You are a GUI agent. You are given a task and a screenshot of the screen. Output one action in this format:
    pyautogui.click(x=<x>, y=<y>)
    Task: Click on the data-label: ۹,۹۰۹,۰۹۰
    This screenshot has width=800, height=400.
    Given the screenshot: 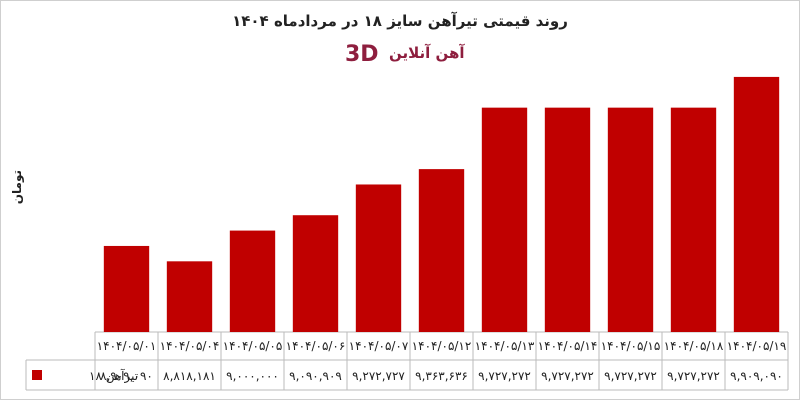 What is the action you would take?
    pyautogui.click(x=756, y=376)
    